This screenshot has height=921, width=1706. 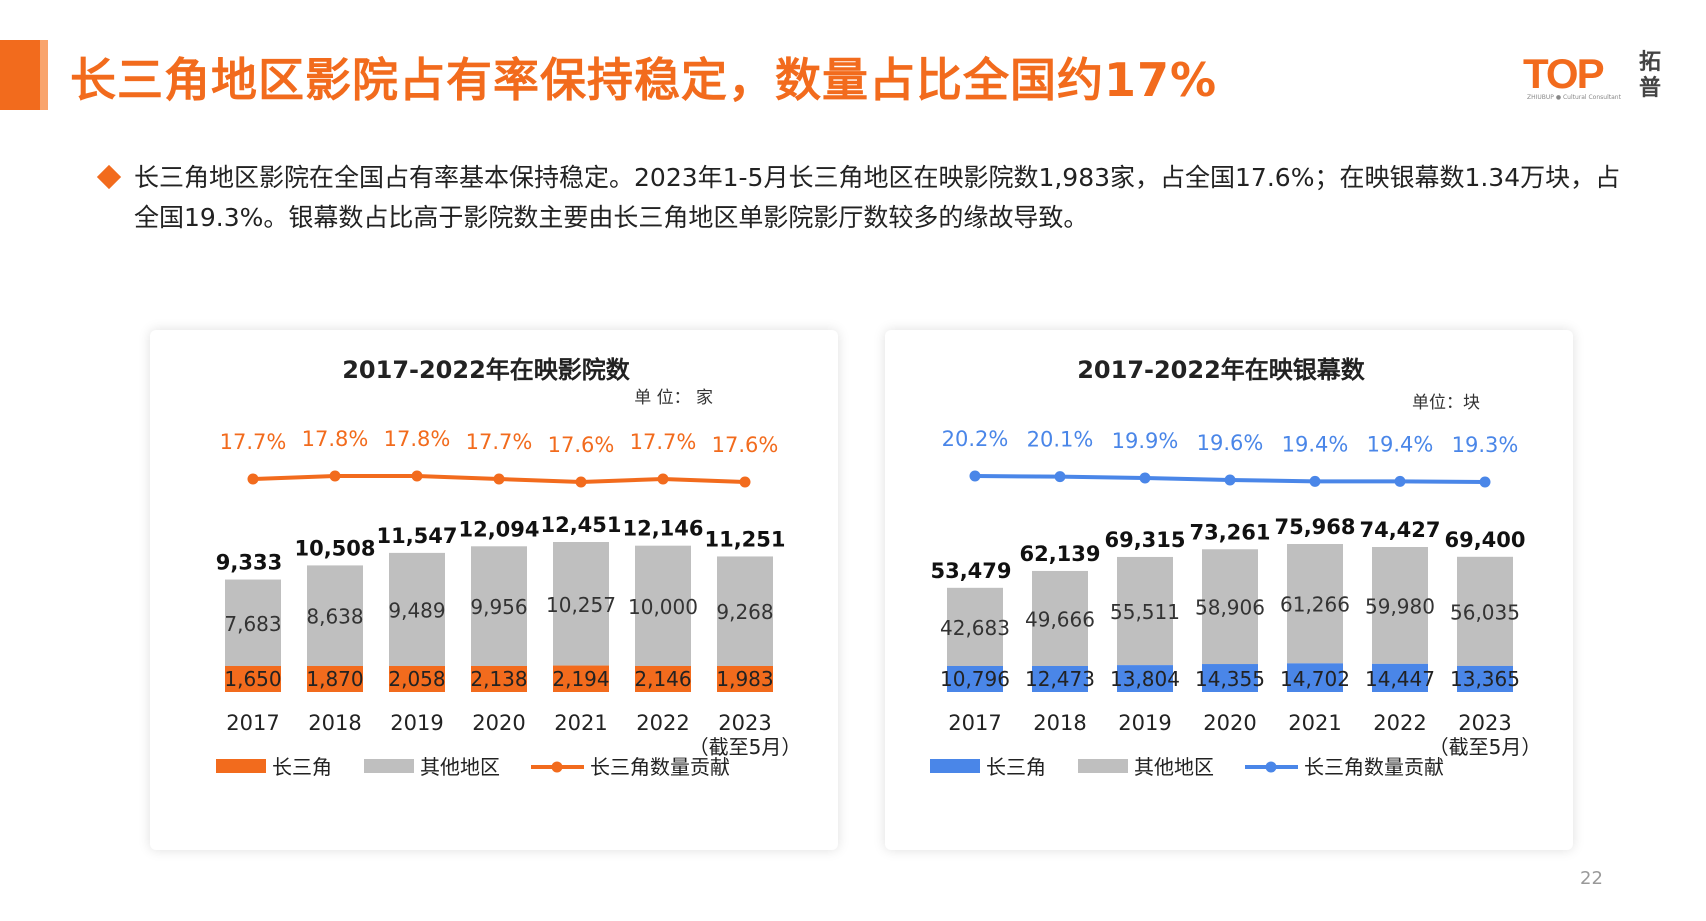 I want to click on x-tick-label: 2023, so click(x=744, y=723).